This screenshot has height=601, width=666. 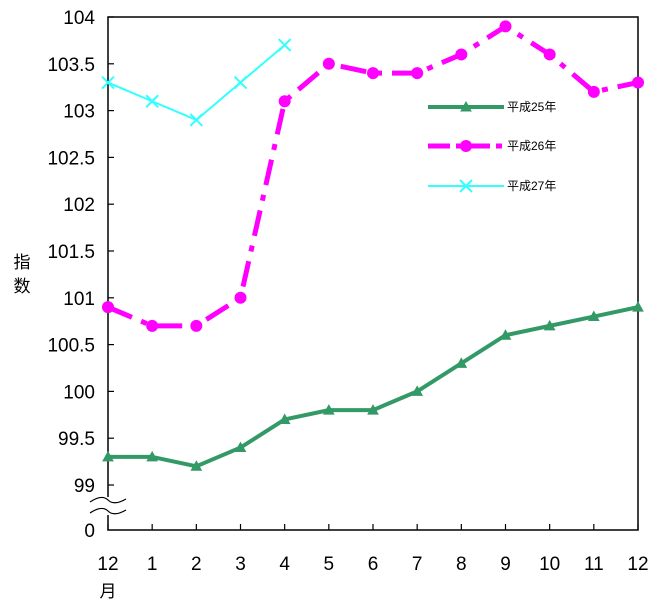 What do you see at coordinates (531, 146) in the screenshot?
I see `legend-label: 平成26年` at bounding box center [531, 146].